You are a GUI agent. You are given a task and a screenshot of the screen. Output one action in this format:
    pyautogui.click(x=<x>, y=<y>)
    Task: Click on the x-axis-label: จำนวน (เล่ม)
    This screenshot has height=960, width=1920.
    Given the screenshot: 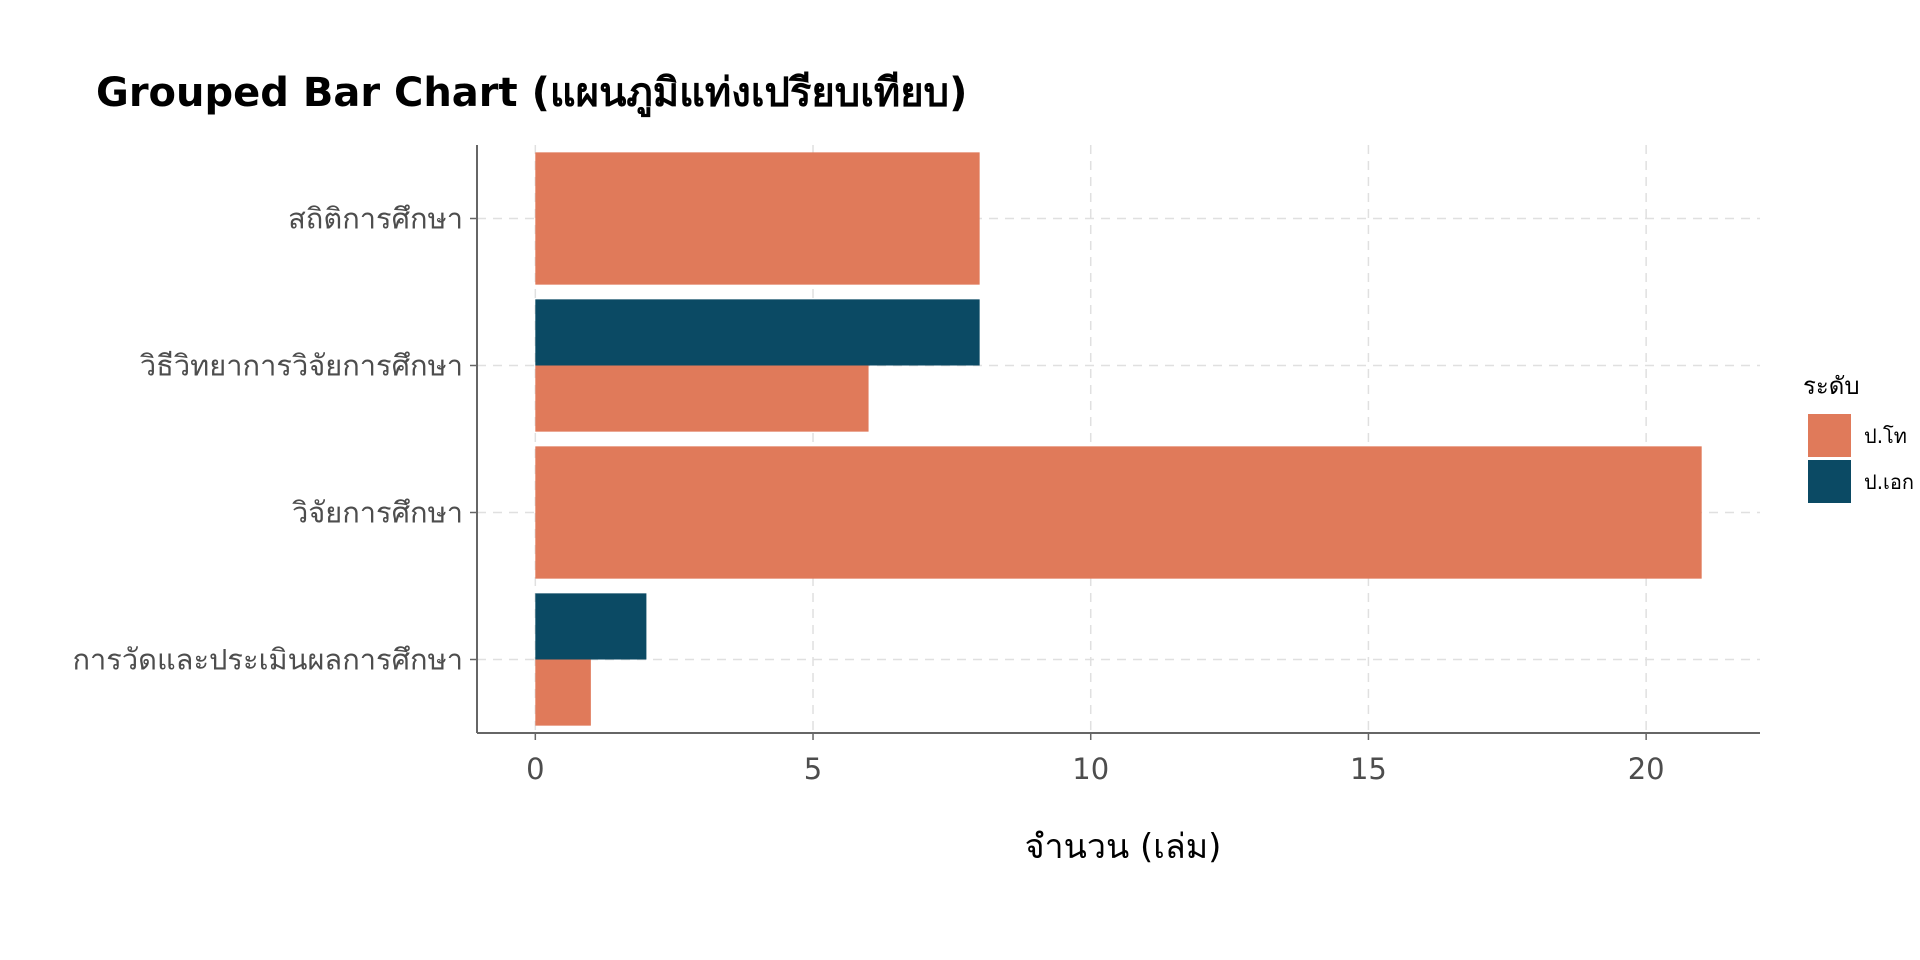 What is the action you would take?
    pyautogui.click(x=1123, y=847)
    